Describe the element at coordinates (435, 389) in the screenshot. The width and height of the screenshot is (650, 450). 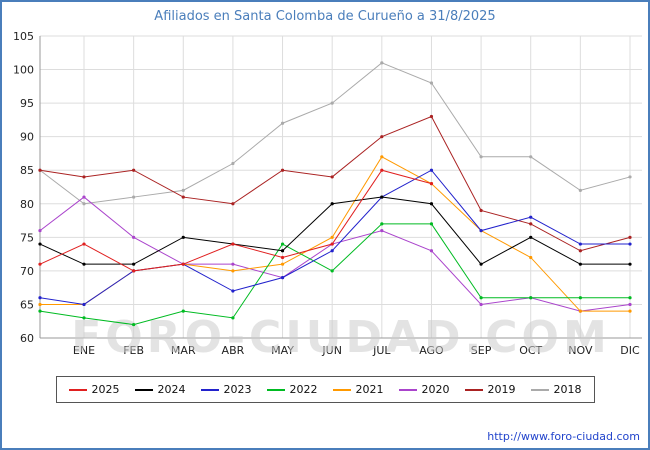
I see `legend-label-2020: 2020` at that location.